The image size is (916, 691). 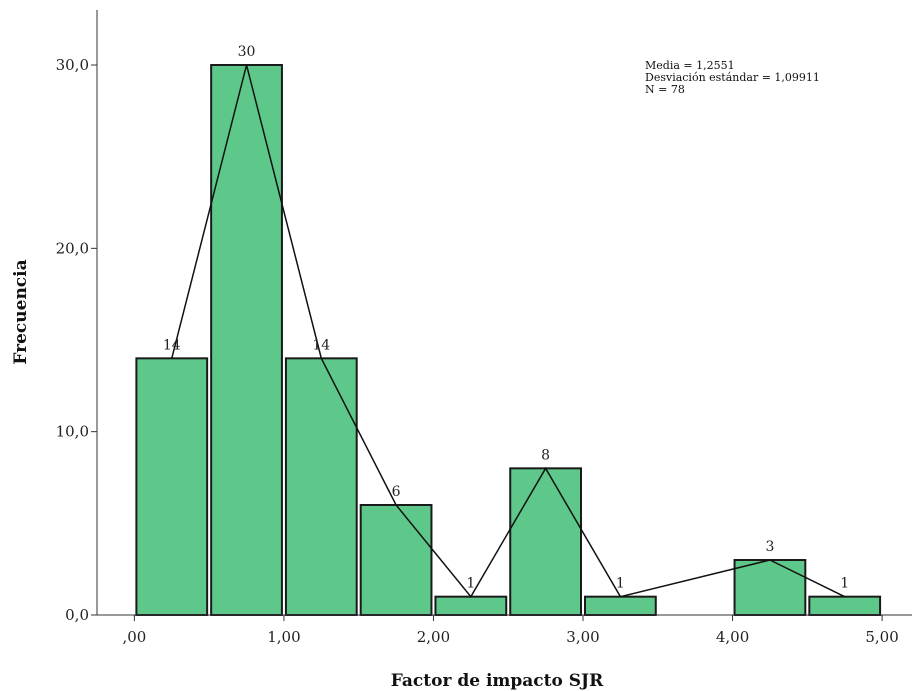 What do you see at coordinates (72, 432) in the screenshot?
I see `y-tick-label: 10,0` at bounding box center [72, 432].